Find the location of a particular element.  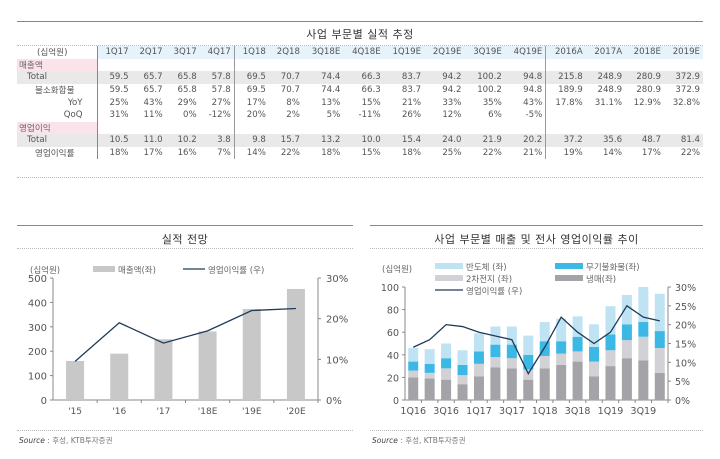

table-row: QoQ 31% 11% 0% -12% 20% 2% 5% -11% 26% 12% 6% -5% is located at coordinates (360, 115).